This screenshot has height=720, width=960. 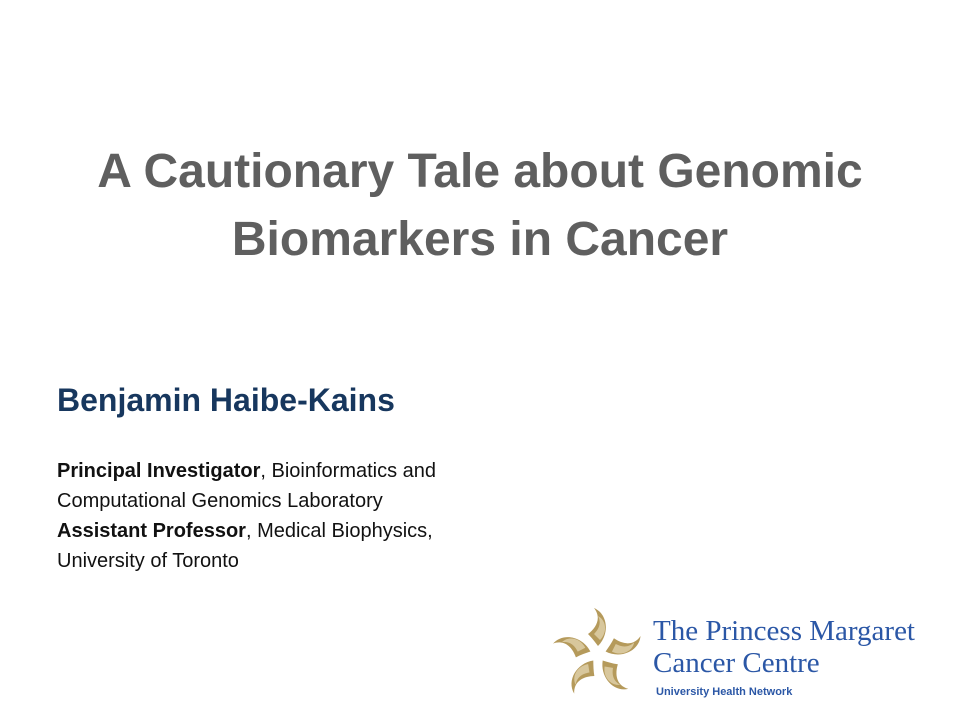 I want to click on title-line-2: Biomarkers in Cancer, so click(x=480, y=239).